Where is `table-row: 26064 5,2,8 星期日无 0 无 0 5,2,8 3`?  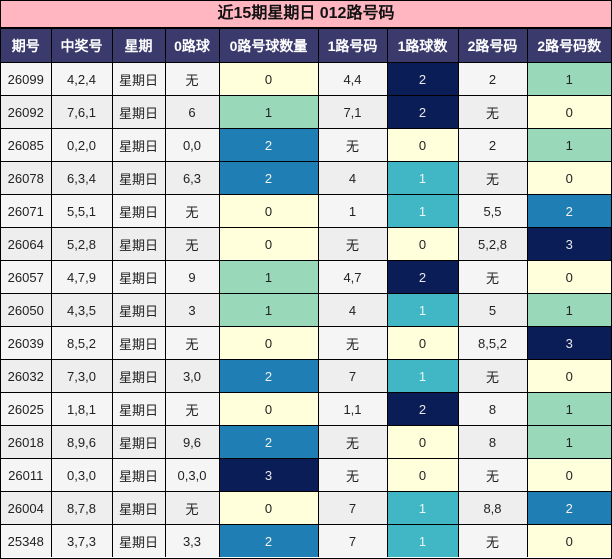
table-row: 26064 5,2,8 星期日无 0 无 0 5,2,8 3 is located at coordinates (306, 244).